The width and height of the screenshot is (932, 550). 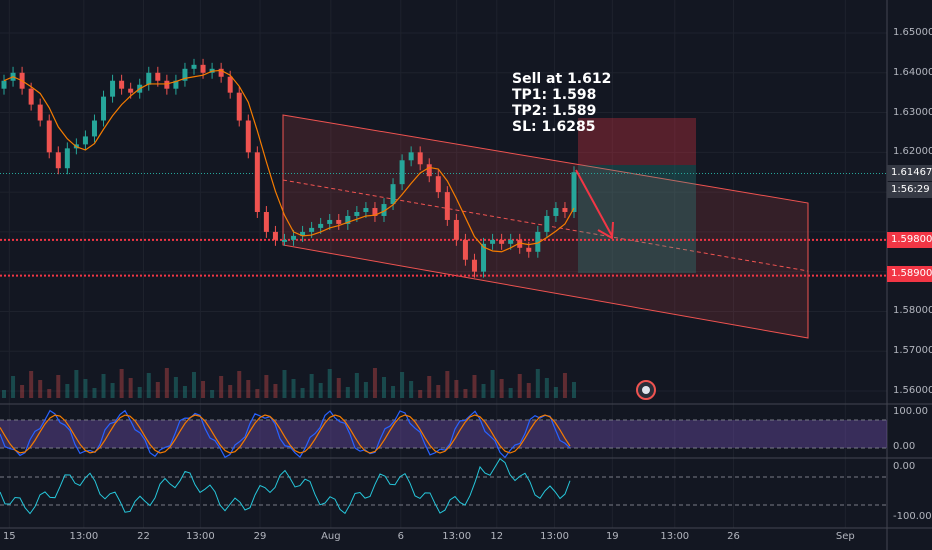 I want to click on annotation-line-sl: SL: 1.6285, so click(x=554, y=127).